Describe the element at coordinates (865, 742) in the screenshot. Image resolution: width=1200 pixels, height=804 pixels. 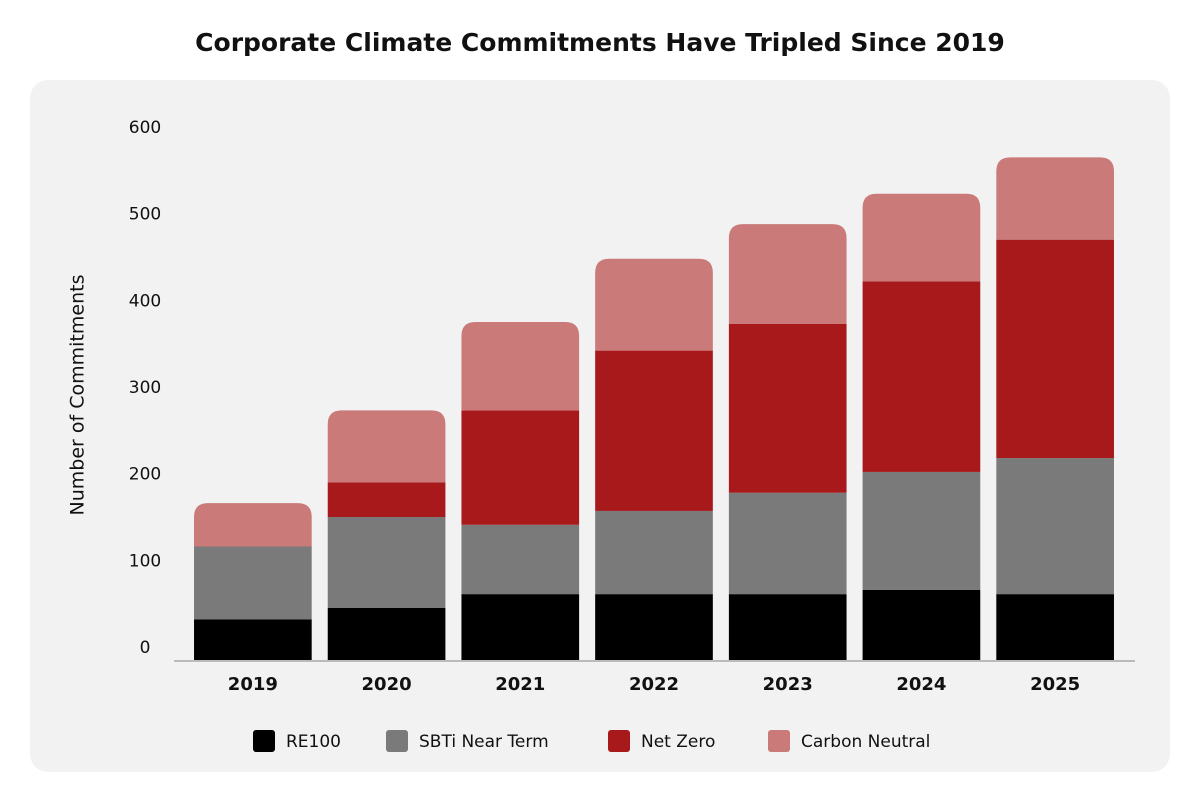
I see `legend-label: Carbon Neutral` at that location.